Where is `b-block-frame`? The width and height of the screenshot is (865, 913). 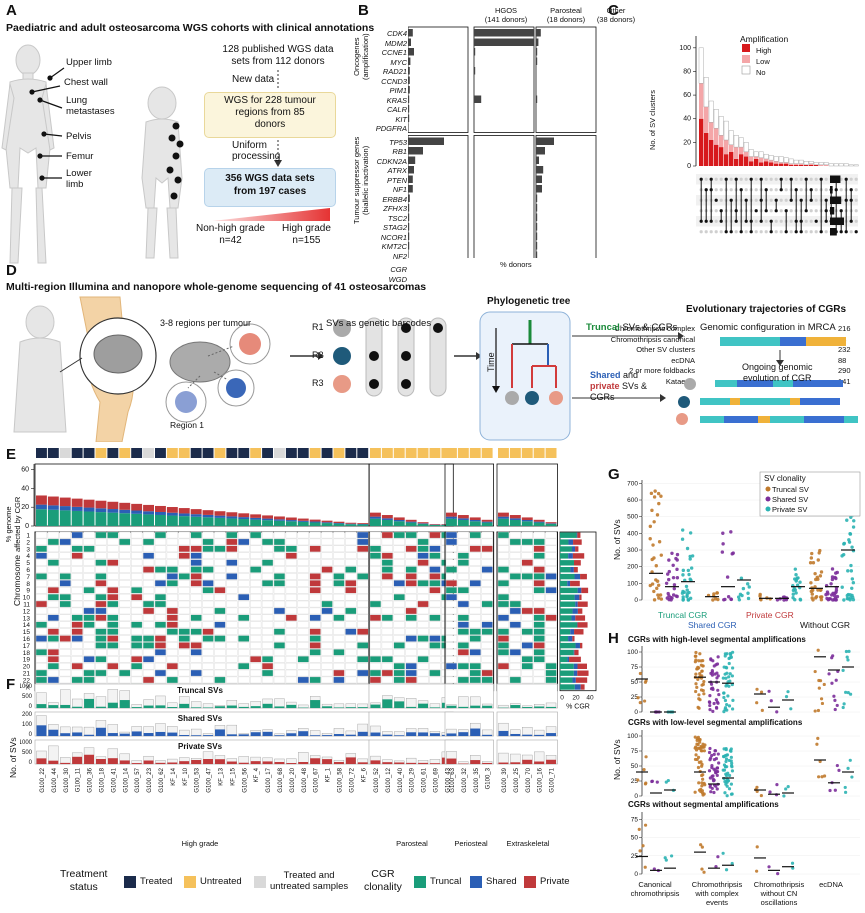 b-block-frame is located at coordinates (438, 196).